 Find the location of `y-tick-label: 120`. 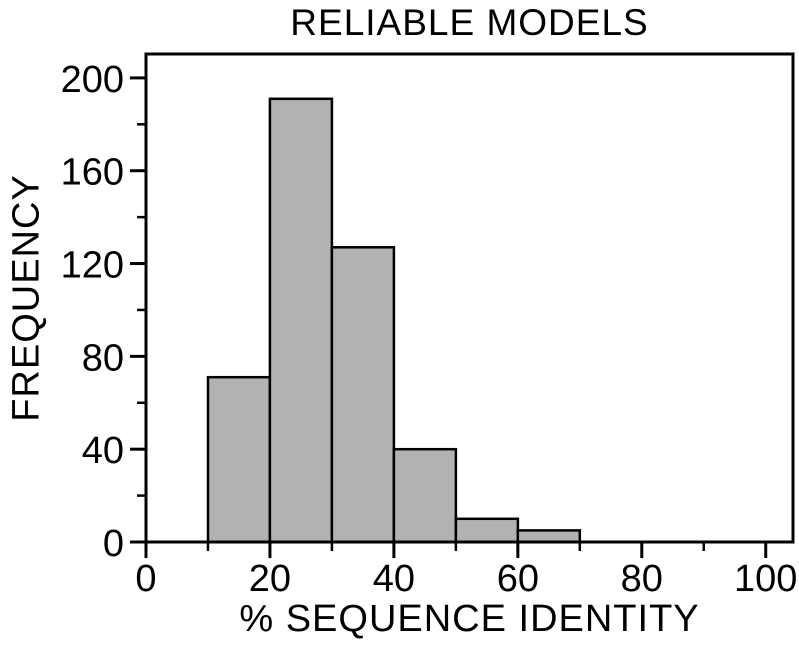

y-tick-label: 120 is located at coordinates (92, 266).